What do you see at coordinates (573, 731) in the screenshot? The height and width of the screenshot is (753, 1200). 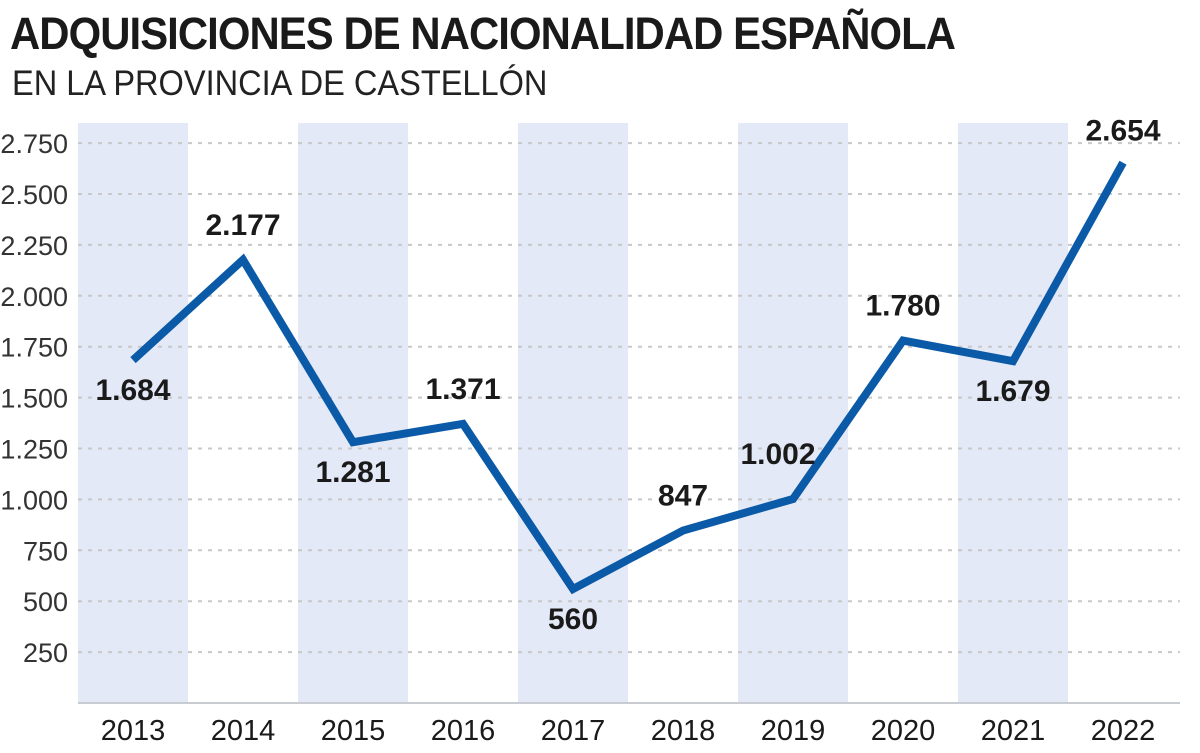 I see `x-tick-label: 2017` at bounding box center [573, 731].